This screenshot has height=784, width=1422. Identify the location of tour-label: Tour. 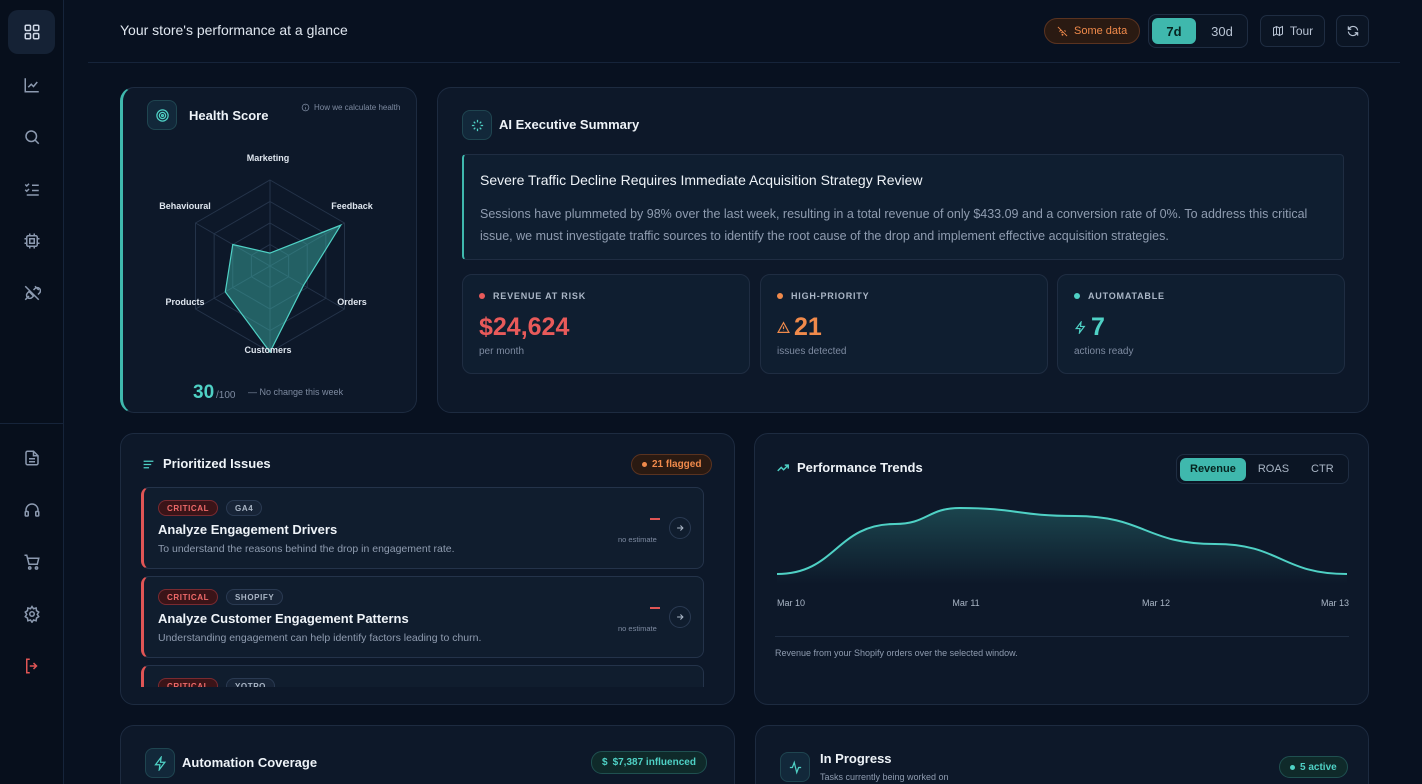
(1301, 31).